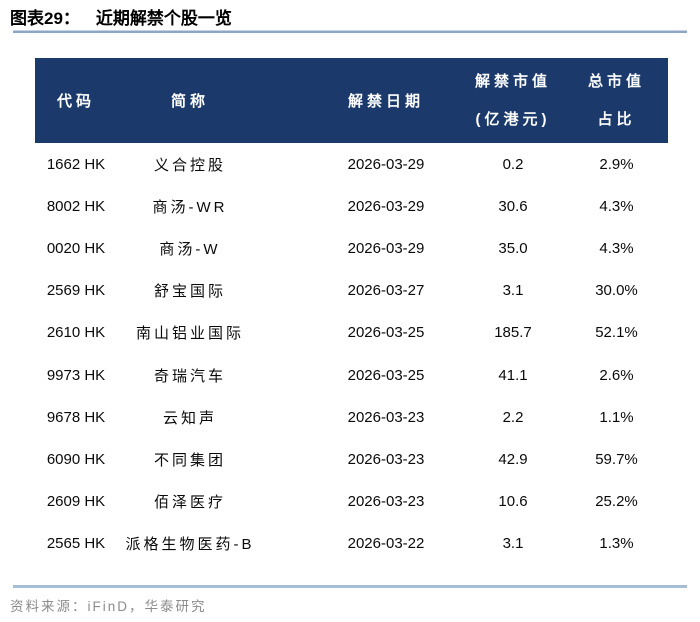  What do you see at coordinates (45, 18) in the screenshot?
I see `figure-label: 图表29：` at bounding box center [45, 18].